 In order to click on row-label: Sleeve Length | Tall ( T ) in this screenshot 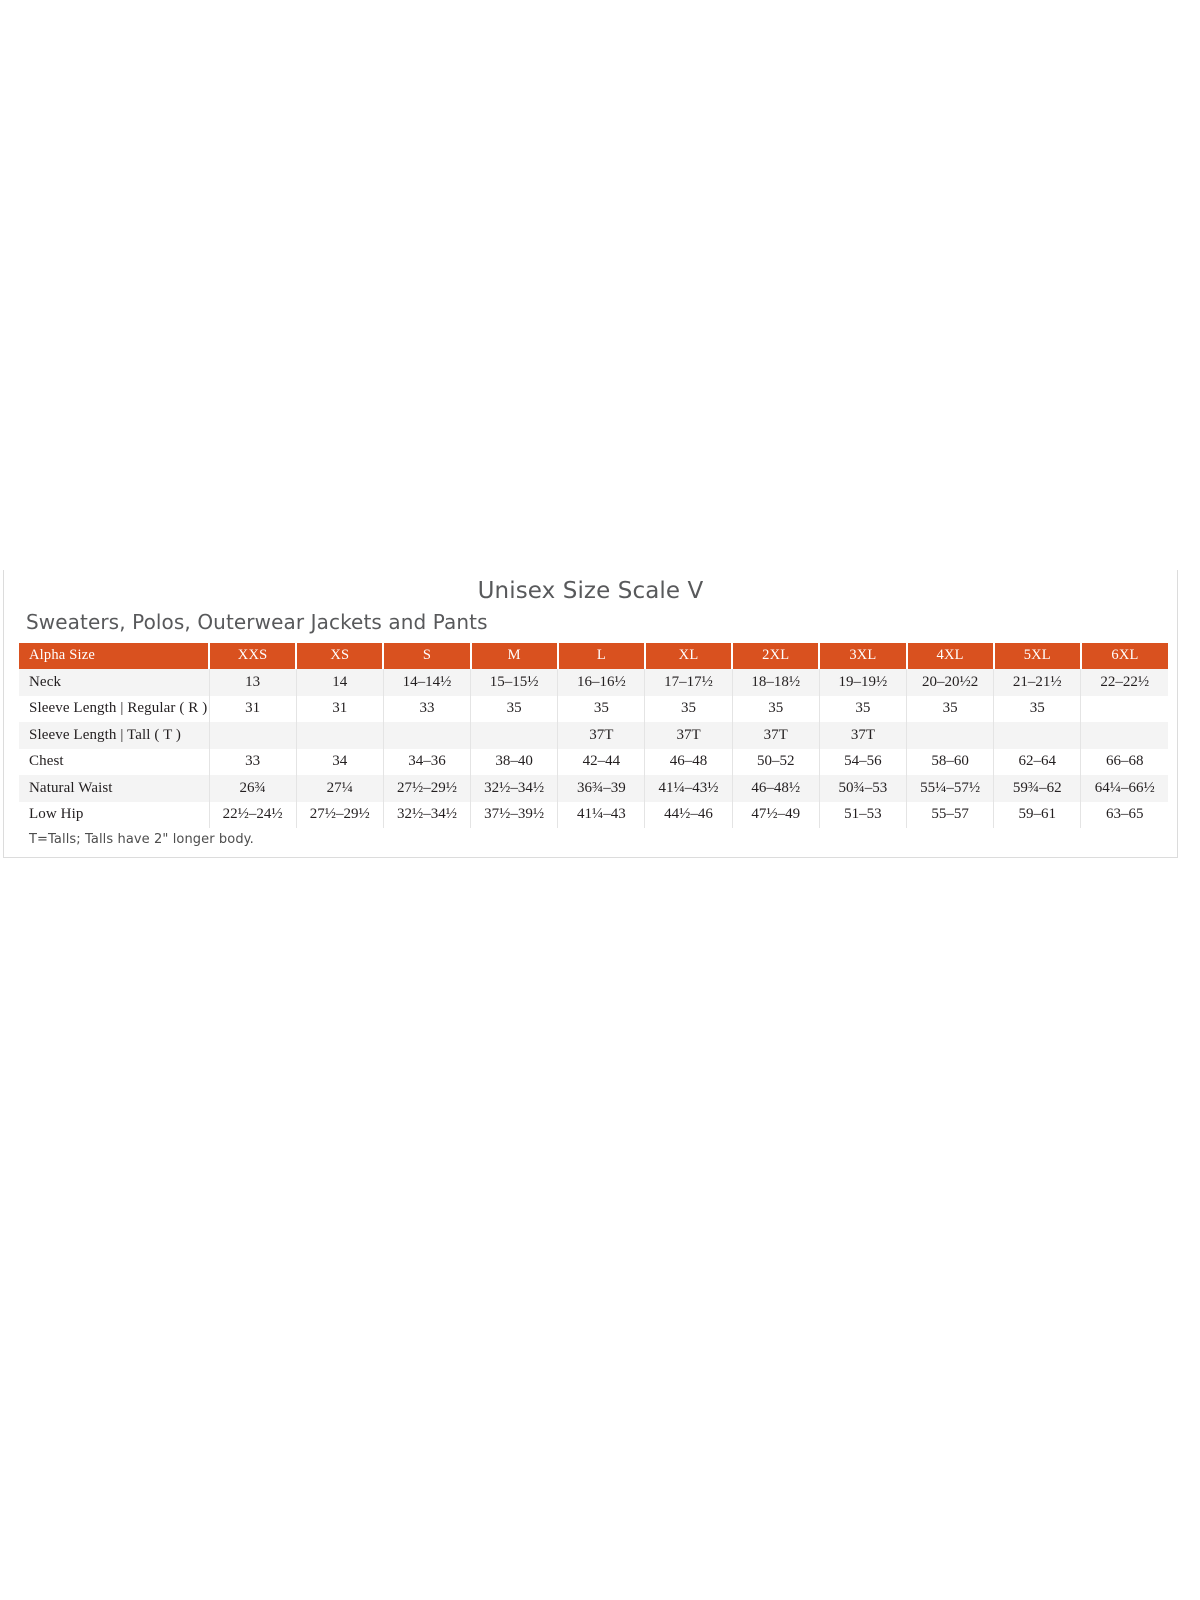, I will do `click(114, 735)`.